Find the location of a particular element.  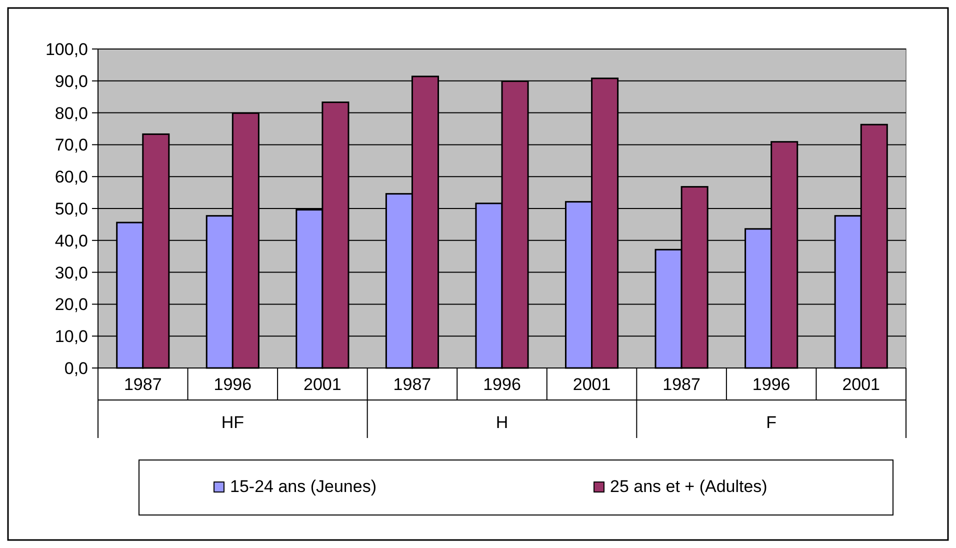

text: H is located at coordinates (502, 422).